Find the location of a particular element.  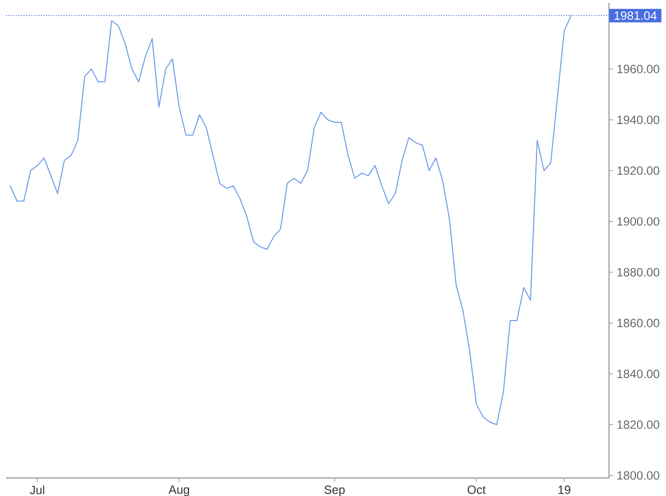

y-tick-label: 1960.00 is located at coordinates (638, 69).